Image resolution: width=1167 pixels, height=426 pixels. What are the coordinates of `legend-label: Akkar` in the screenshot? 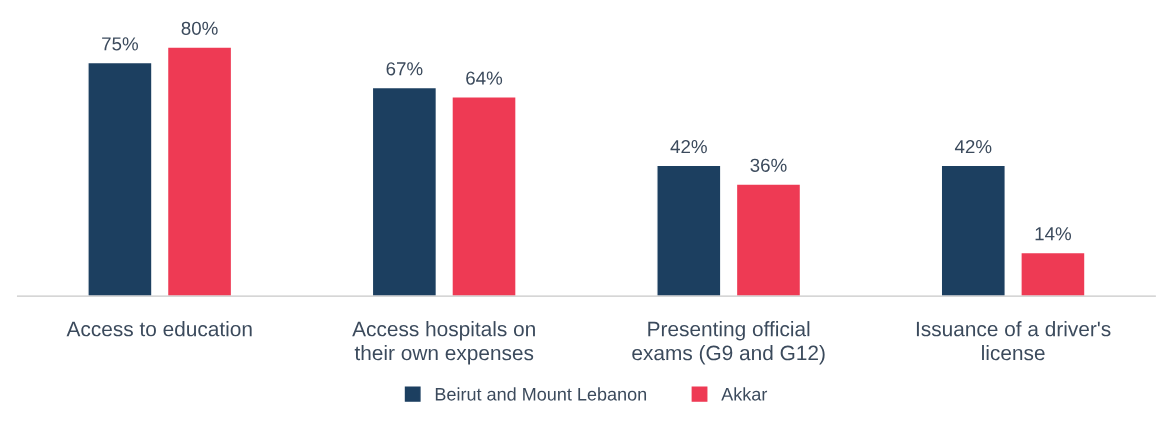 It's located at (744, 394).